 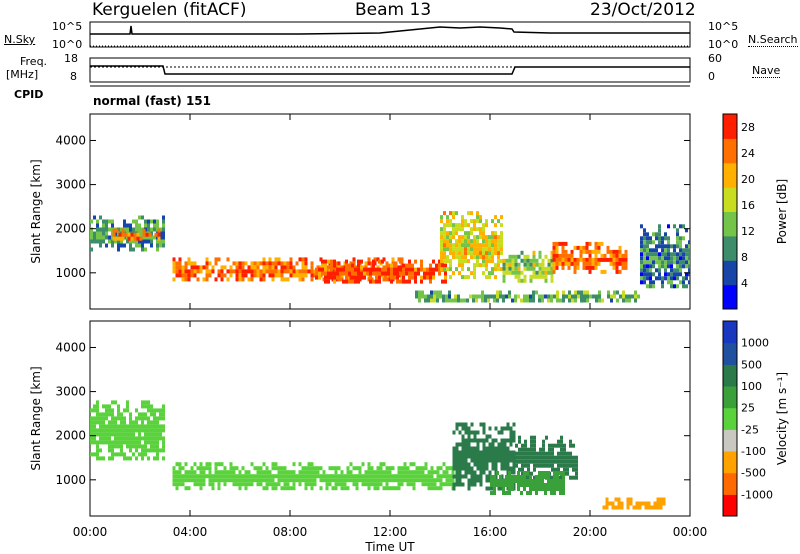 I want to click on power-y-axis-label: Slant Range [km], so click(x=36, y=211).